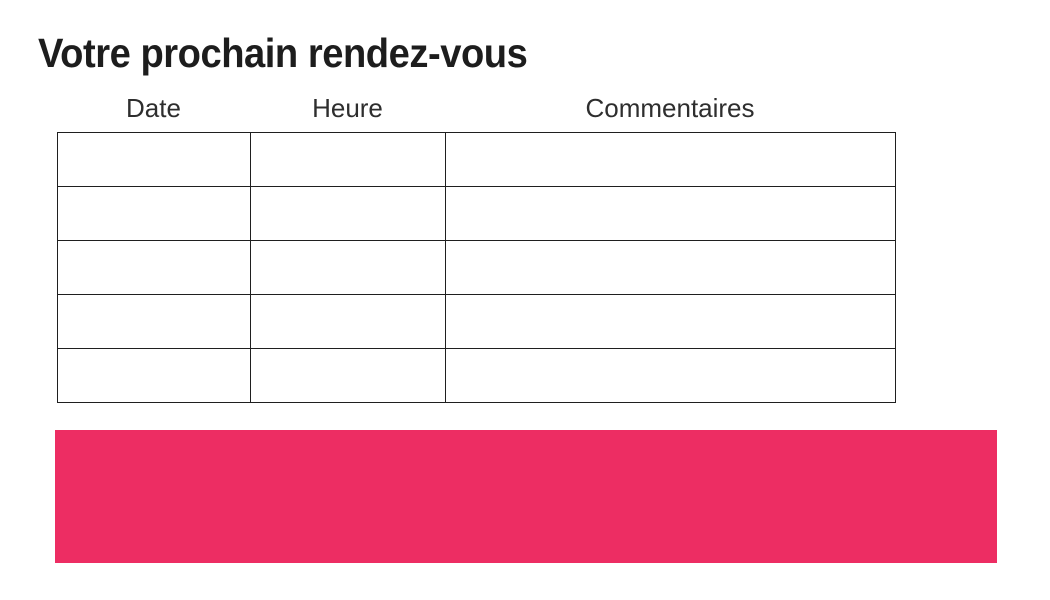 The height and width of the screenshot is (600, 1050). What do you see at coordinates (347, 108) in the screenshot?
I see `column-header-heure: Heure` at bounding box center [347, 108].